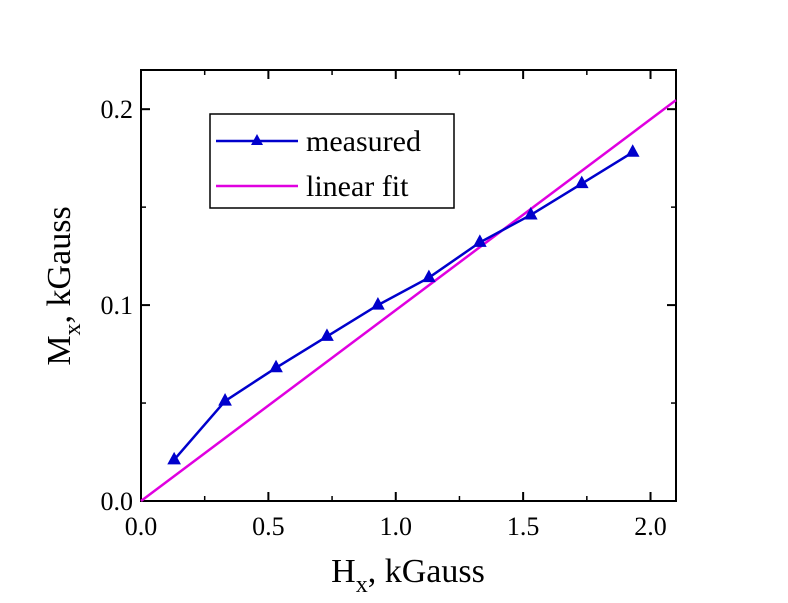  Describe the element at coordinates (363, 141) in the screenshot. I see `legend-label-measured: measured` at that location.